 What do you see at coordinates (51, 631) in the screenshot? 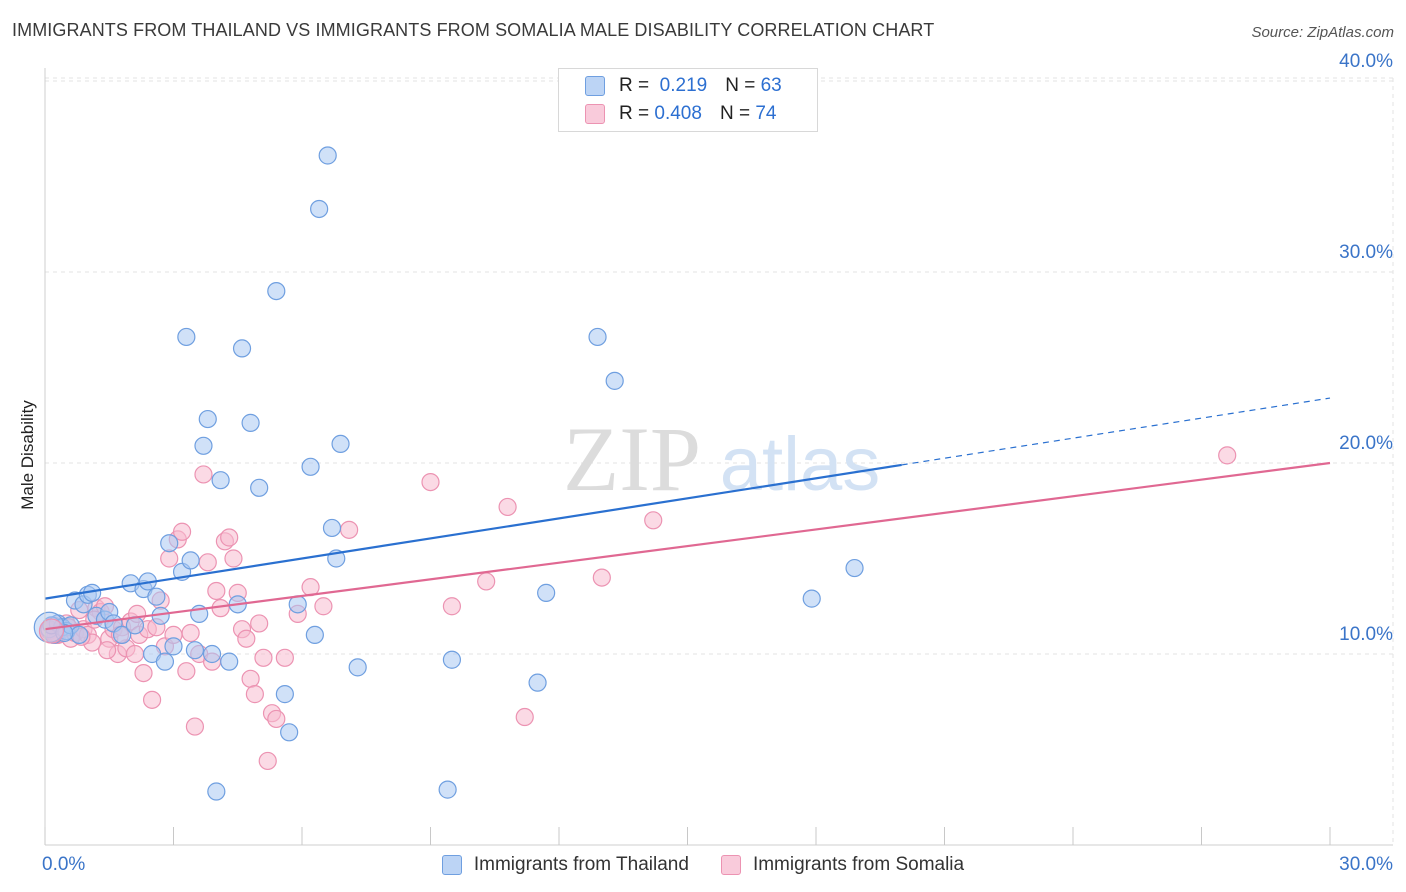
I see `somalia-cluster-point` at bounding box center [51, 631].